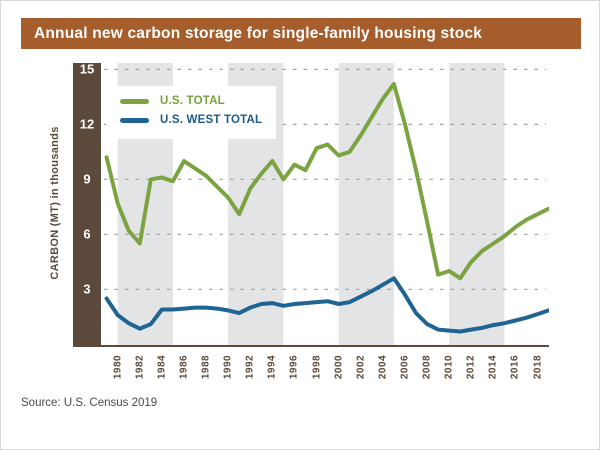  I want to click on x-tick-label: 1984, so click(162, 367).